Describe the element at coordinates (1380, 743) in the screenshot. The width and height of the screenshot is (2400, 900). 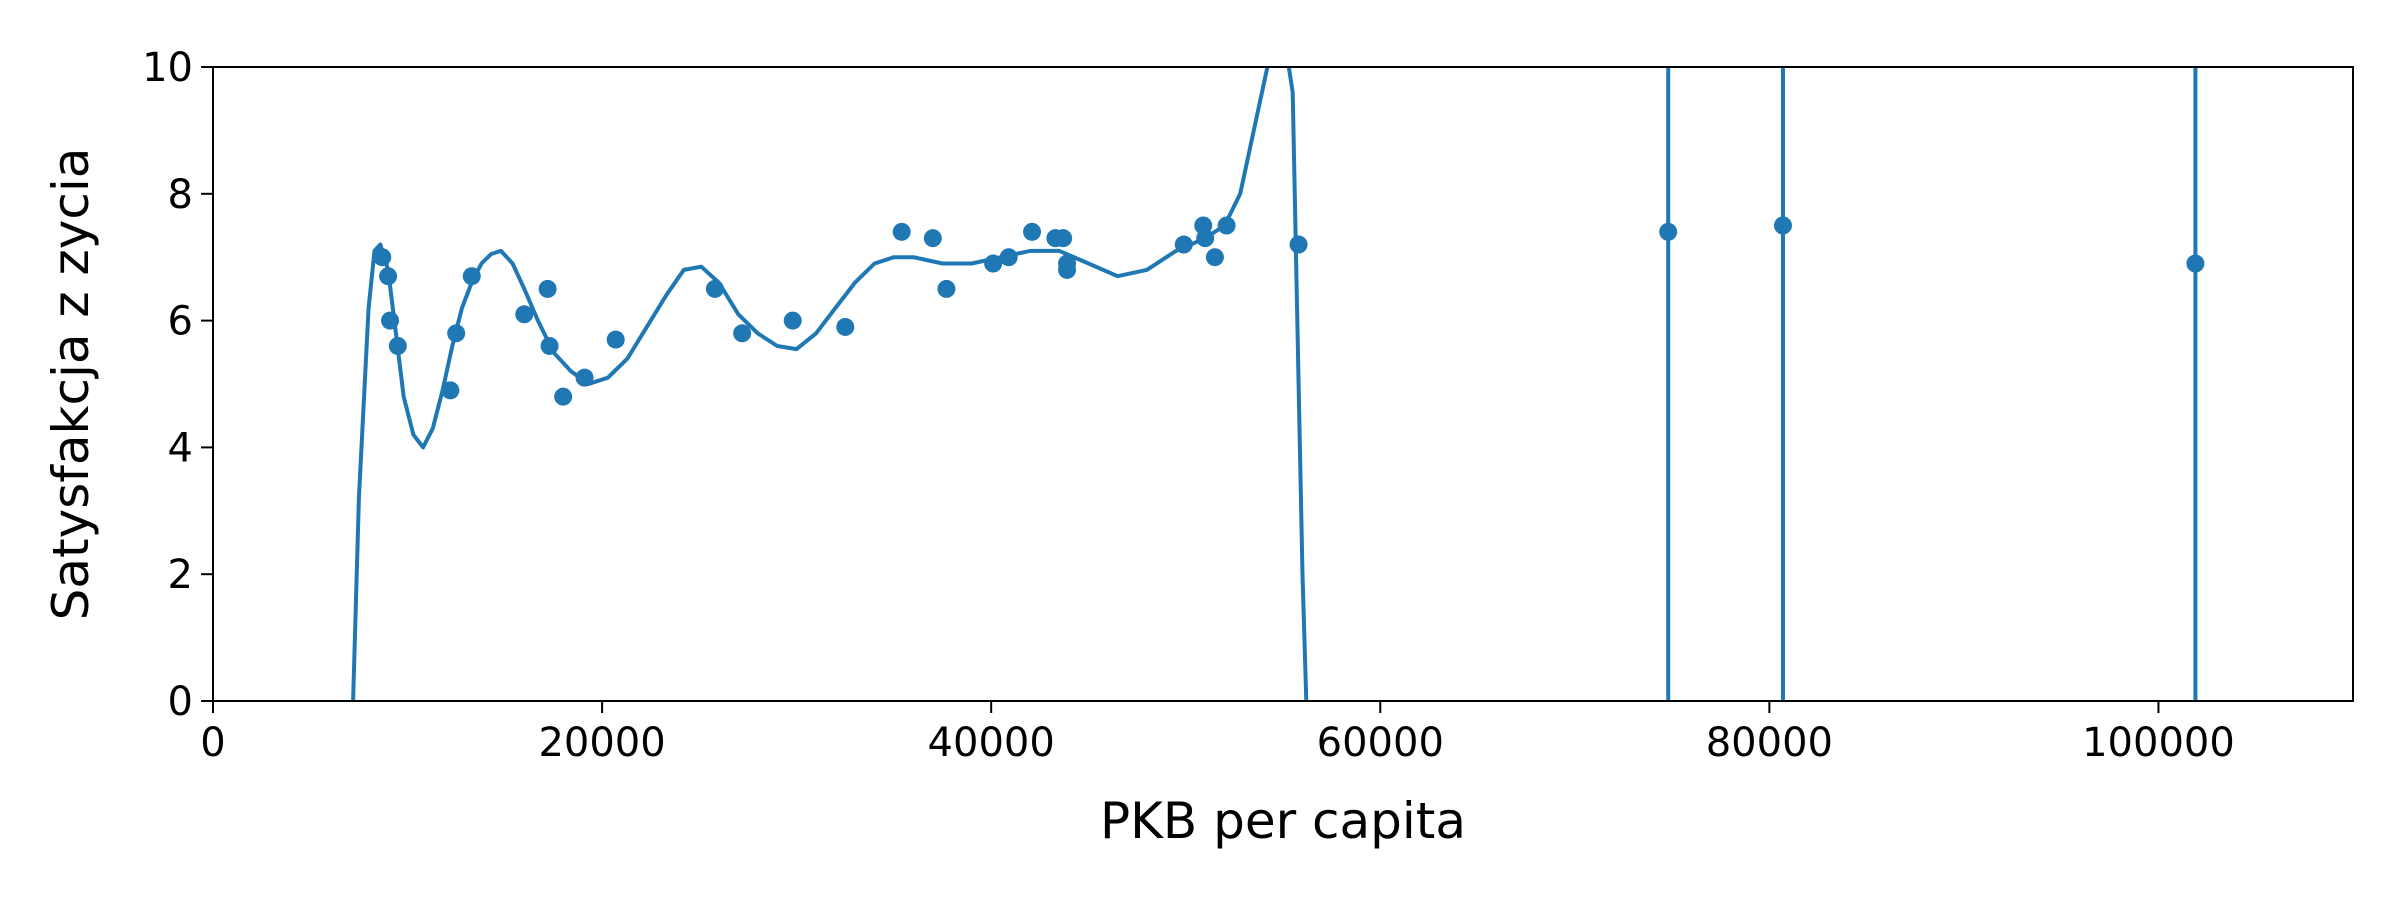
I see `x-tick-label-3: 60000` at that location.